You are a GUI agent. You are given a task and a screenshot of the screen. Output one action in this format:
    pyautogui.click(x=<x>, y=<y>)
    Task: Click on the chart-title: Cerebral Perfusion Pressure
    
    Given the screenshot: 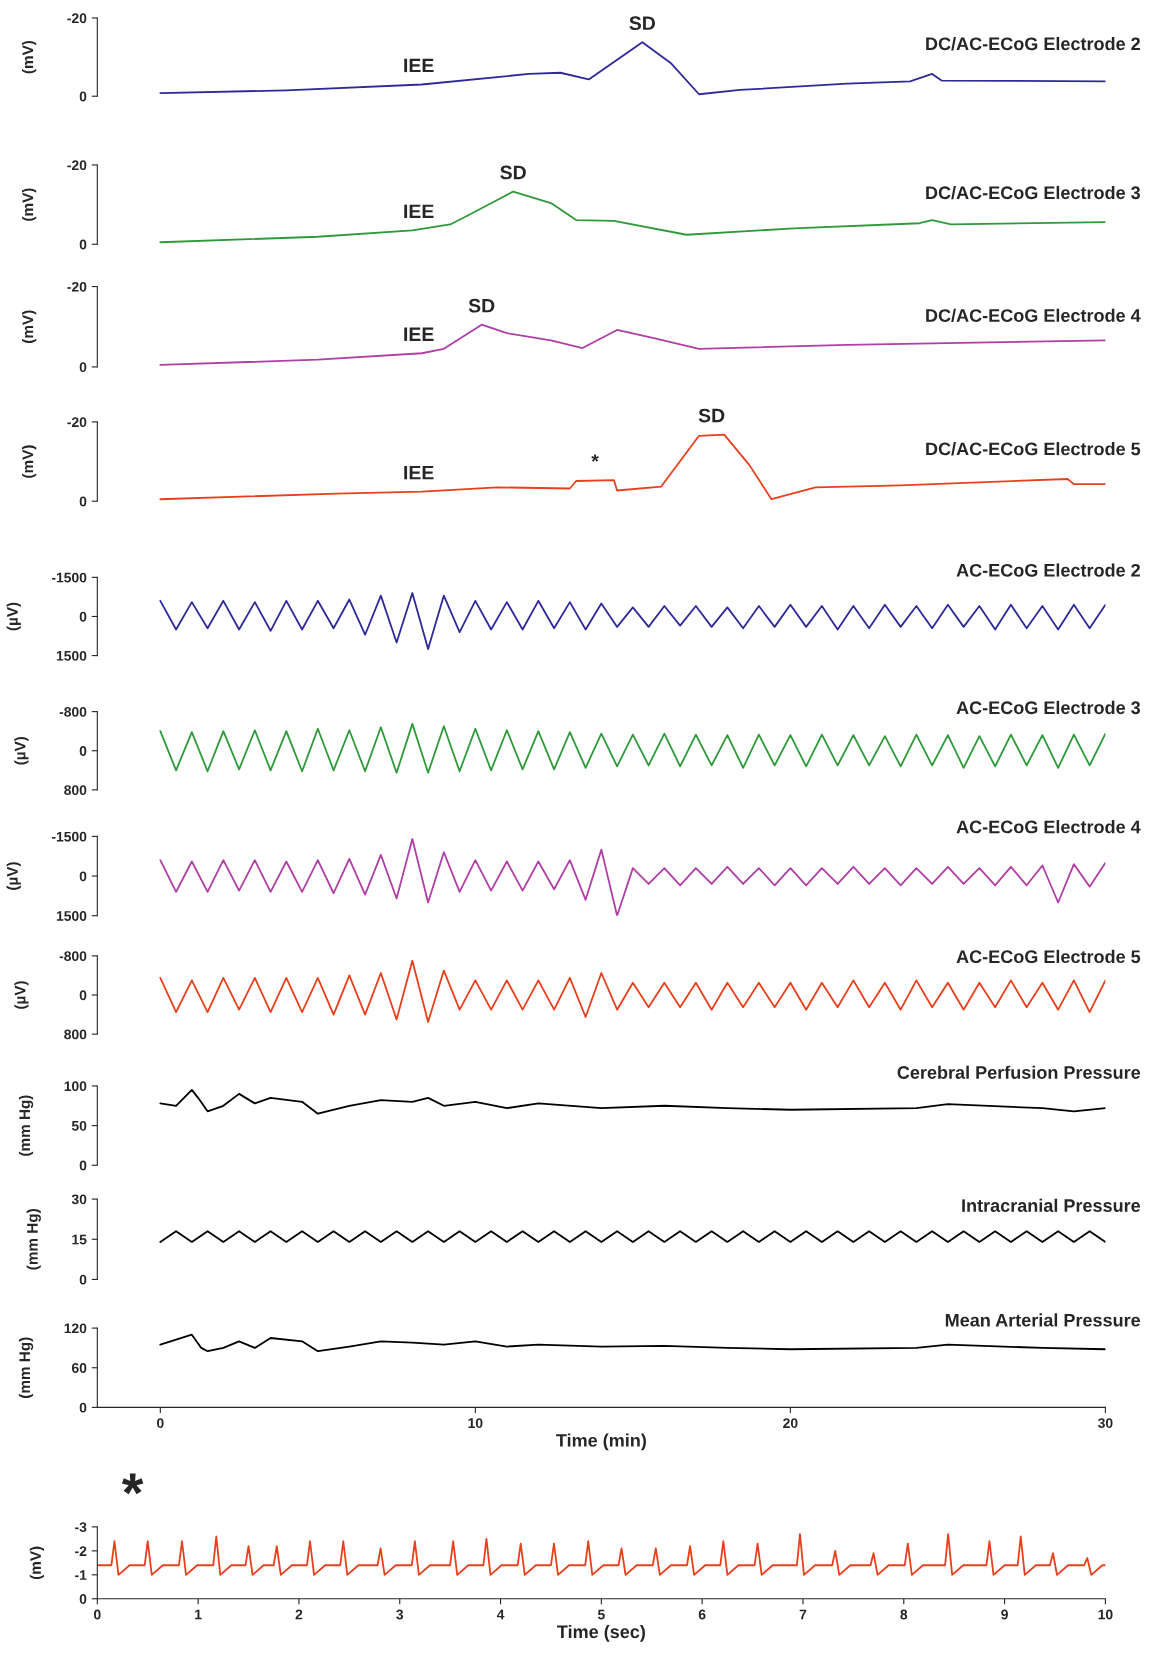 What is the action you would take?
    pyautogui.click(x=1019, y=1072)
    